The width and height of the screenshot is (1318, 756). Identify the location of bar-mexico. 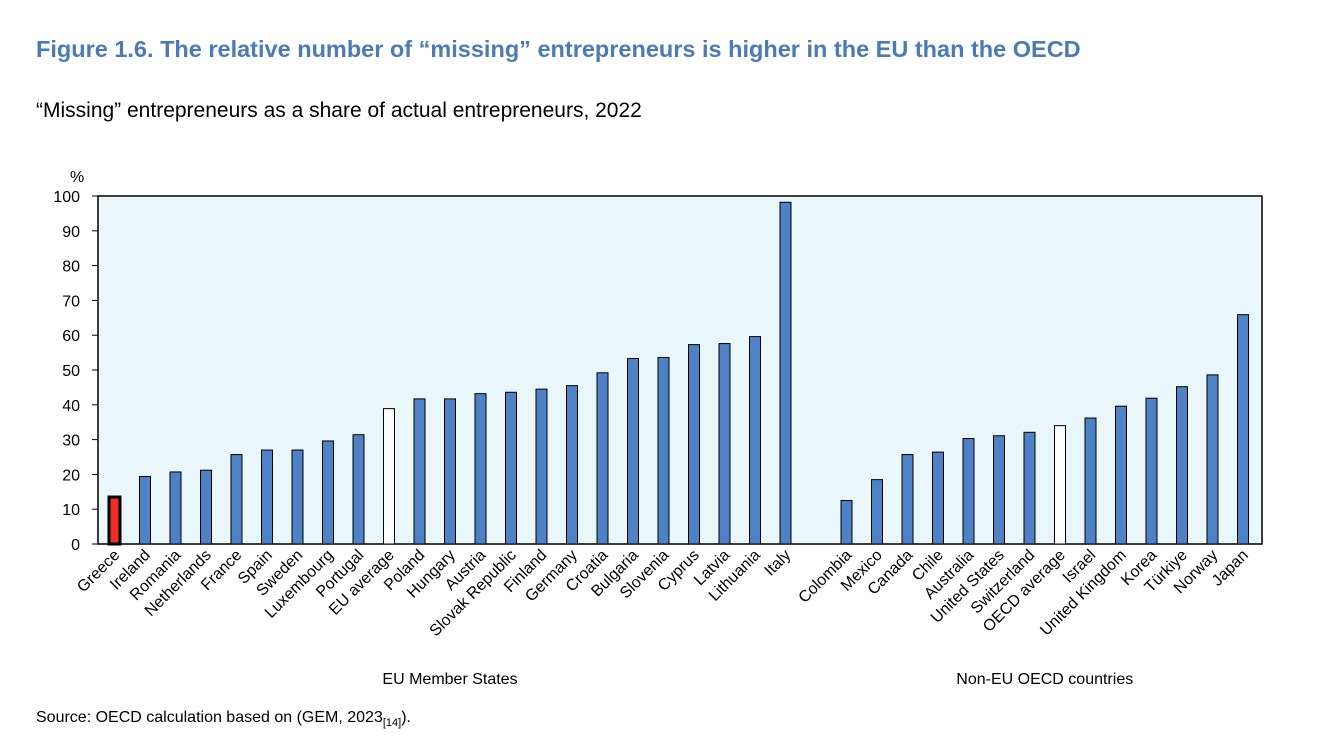
(877, 512).